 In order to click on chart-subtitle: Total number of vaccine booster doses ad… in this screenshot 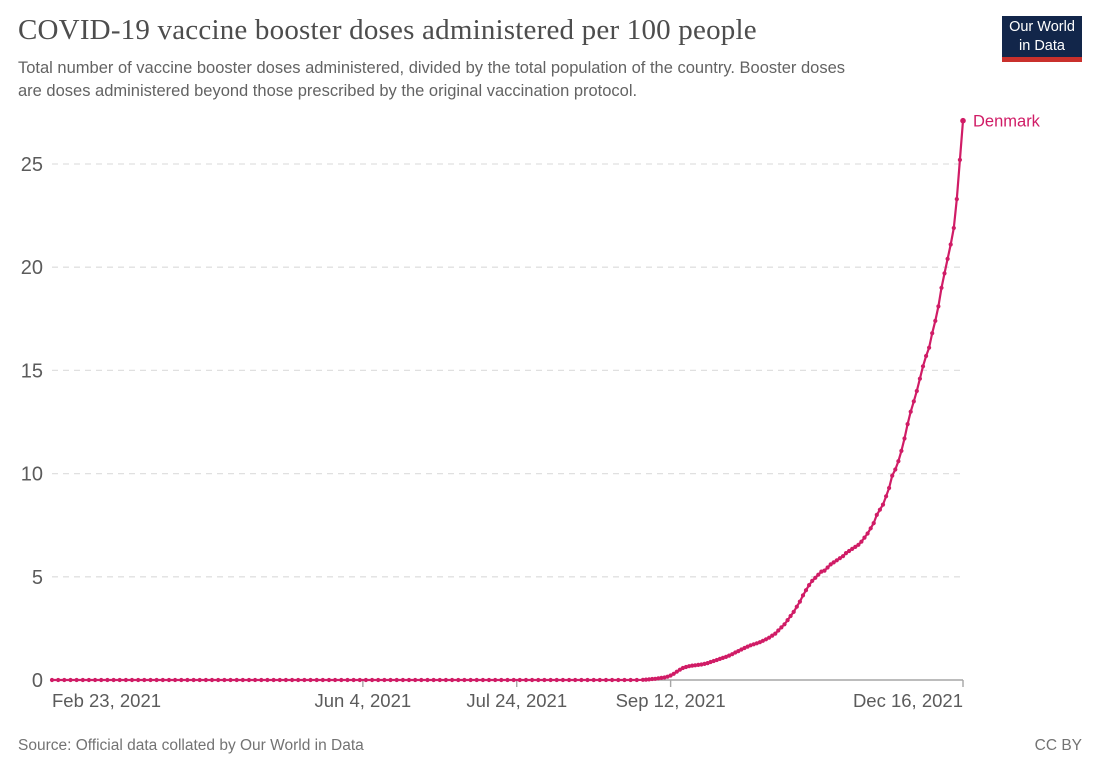, I will do `click(431, 80)`.